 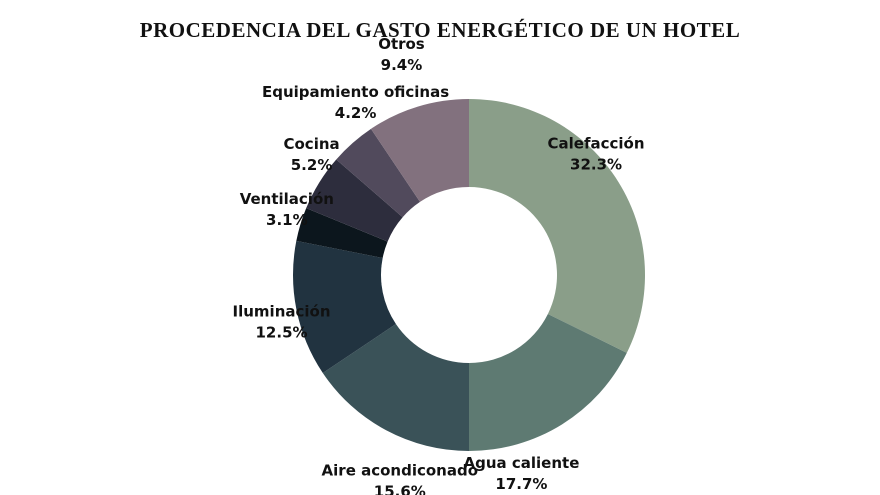 I want to click on slice-calefaccion, so click(x=557, y=226).